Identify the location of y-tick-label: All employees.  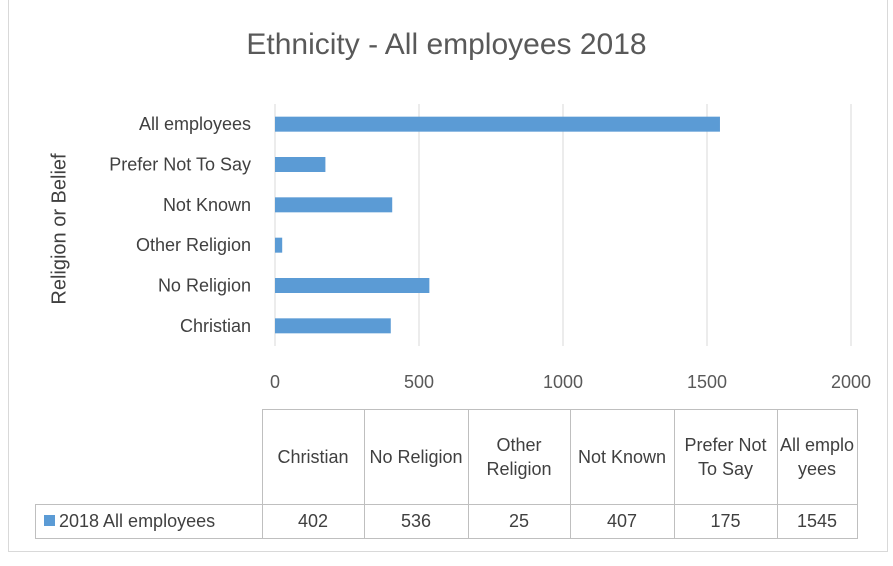
(195, 124).